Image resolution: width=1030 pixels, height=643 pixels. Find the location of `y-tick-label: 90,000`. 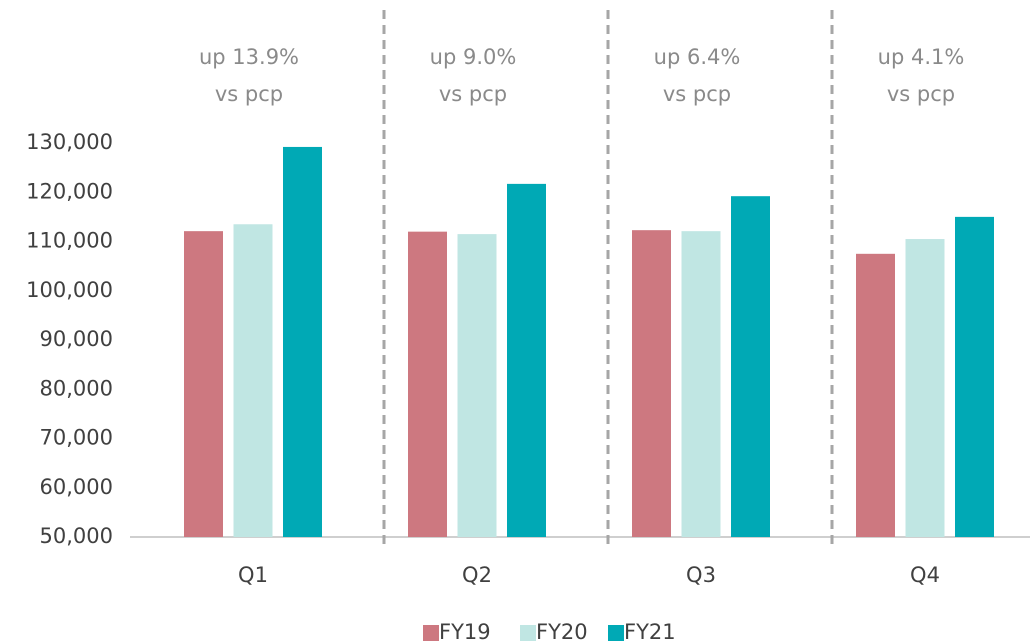

y-tick-label: 90,000 is located at coordinates (76, 339).